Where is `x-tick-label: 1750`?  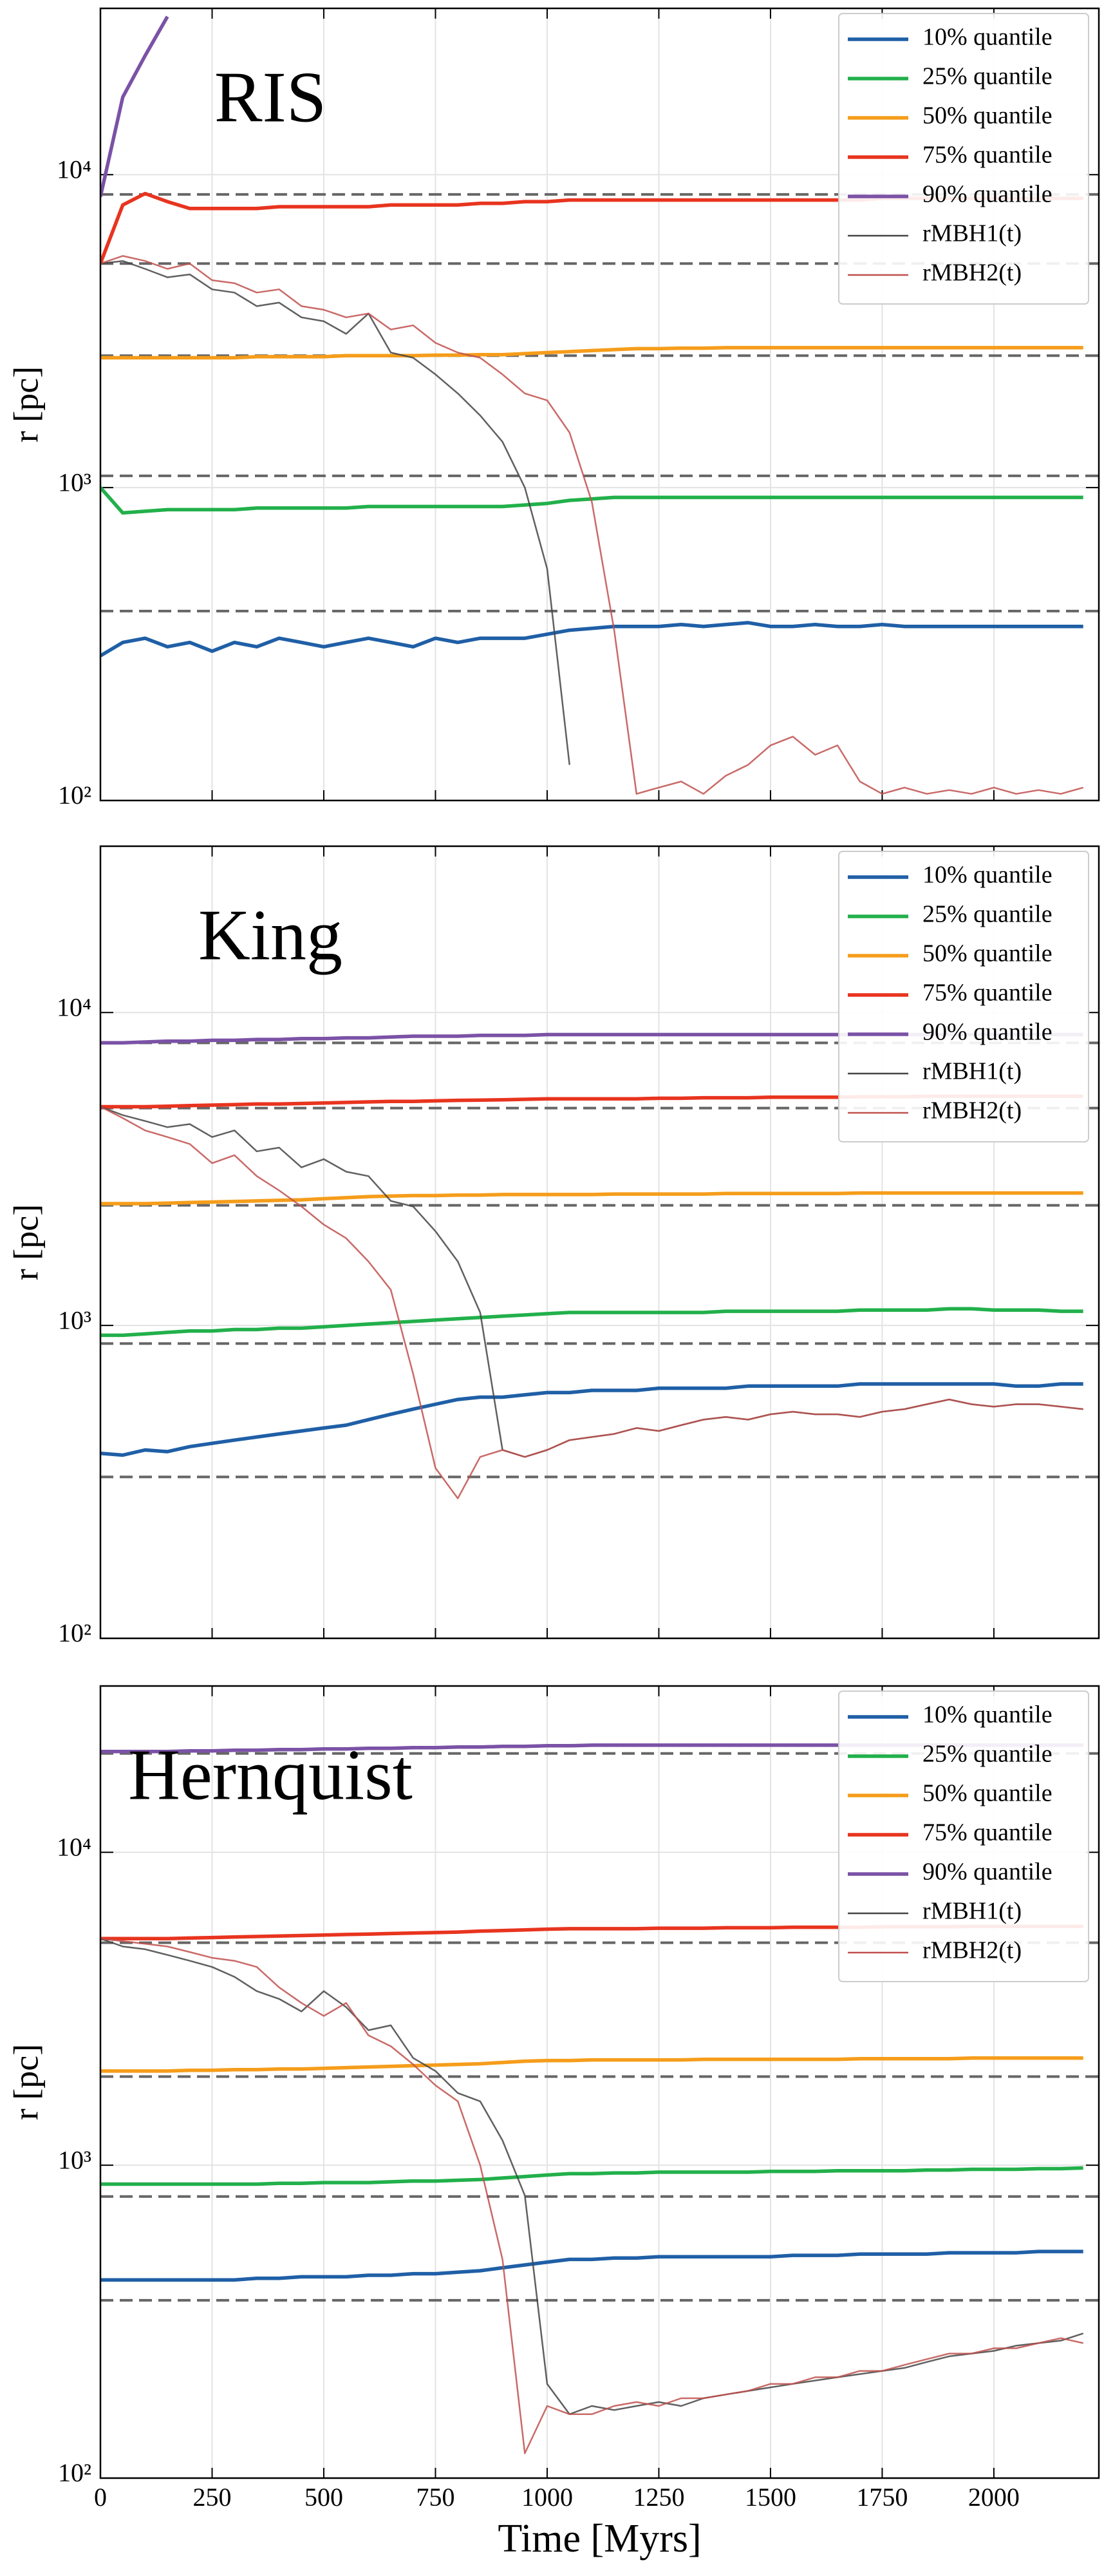
x-tick-label: 1750 is located at coordinates (882, 2497).